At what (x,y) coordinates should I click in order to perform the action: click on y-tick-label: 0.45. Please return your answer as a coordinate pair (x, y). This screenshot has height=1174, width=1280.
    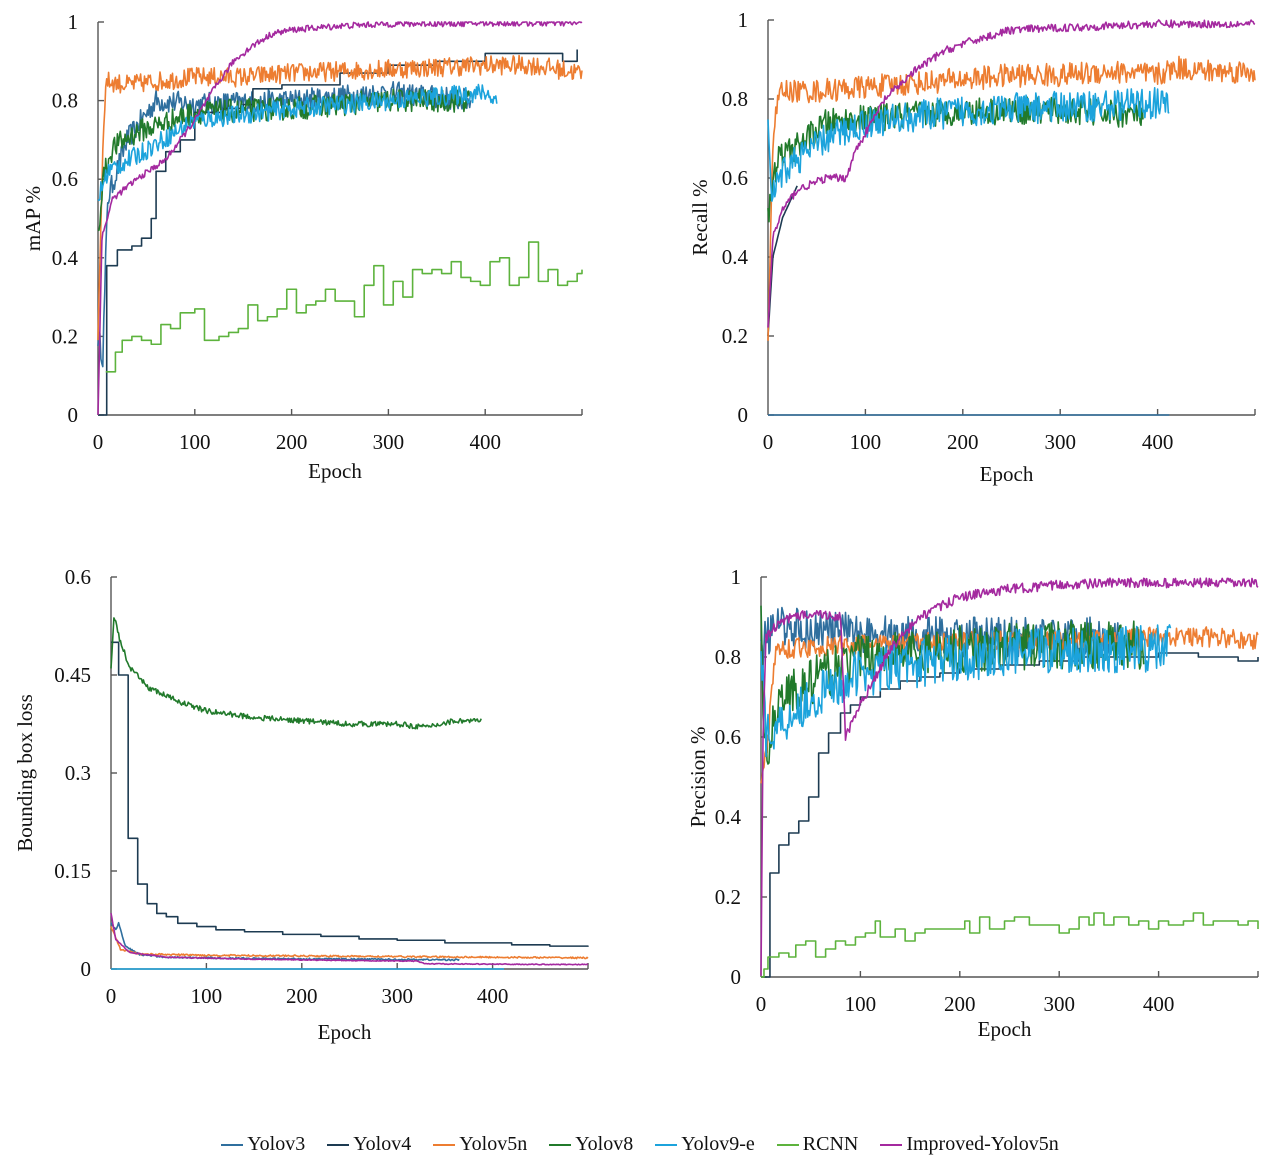
    Looking at the image, I should click on (72, 675).